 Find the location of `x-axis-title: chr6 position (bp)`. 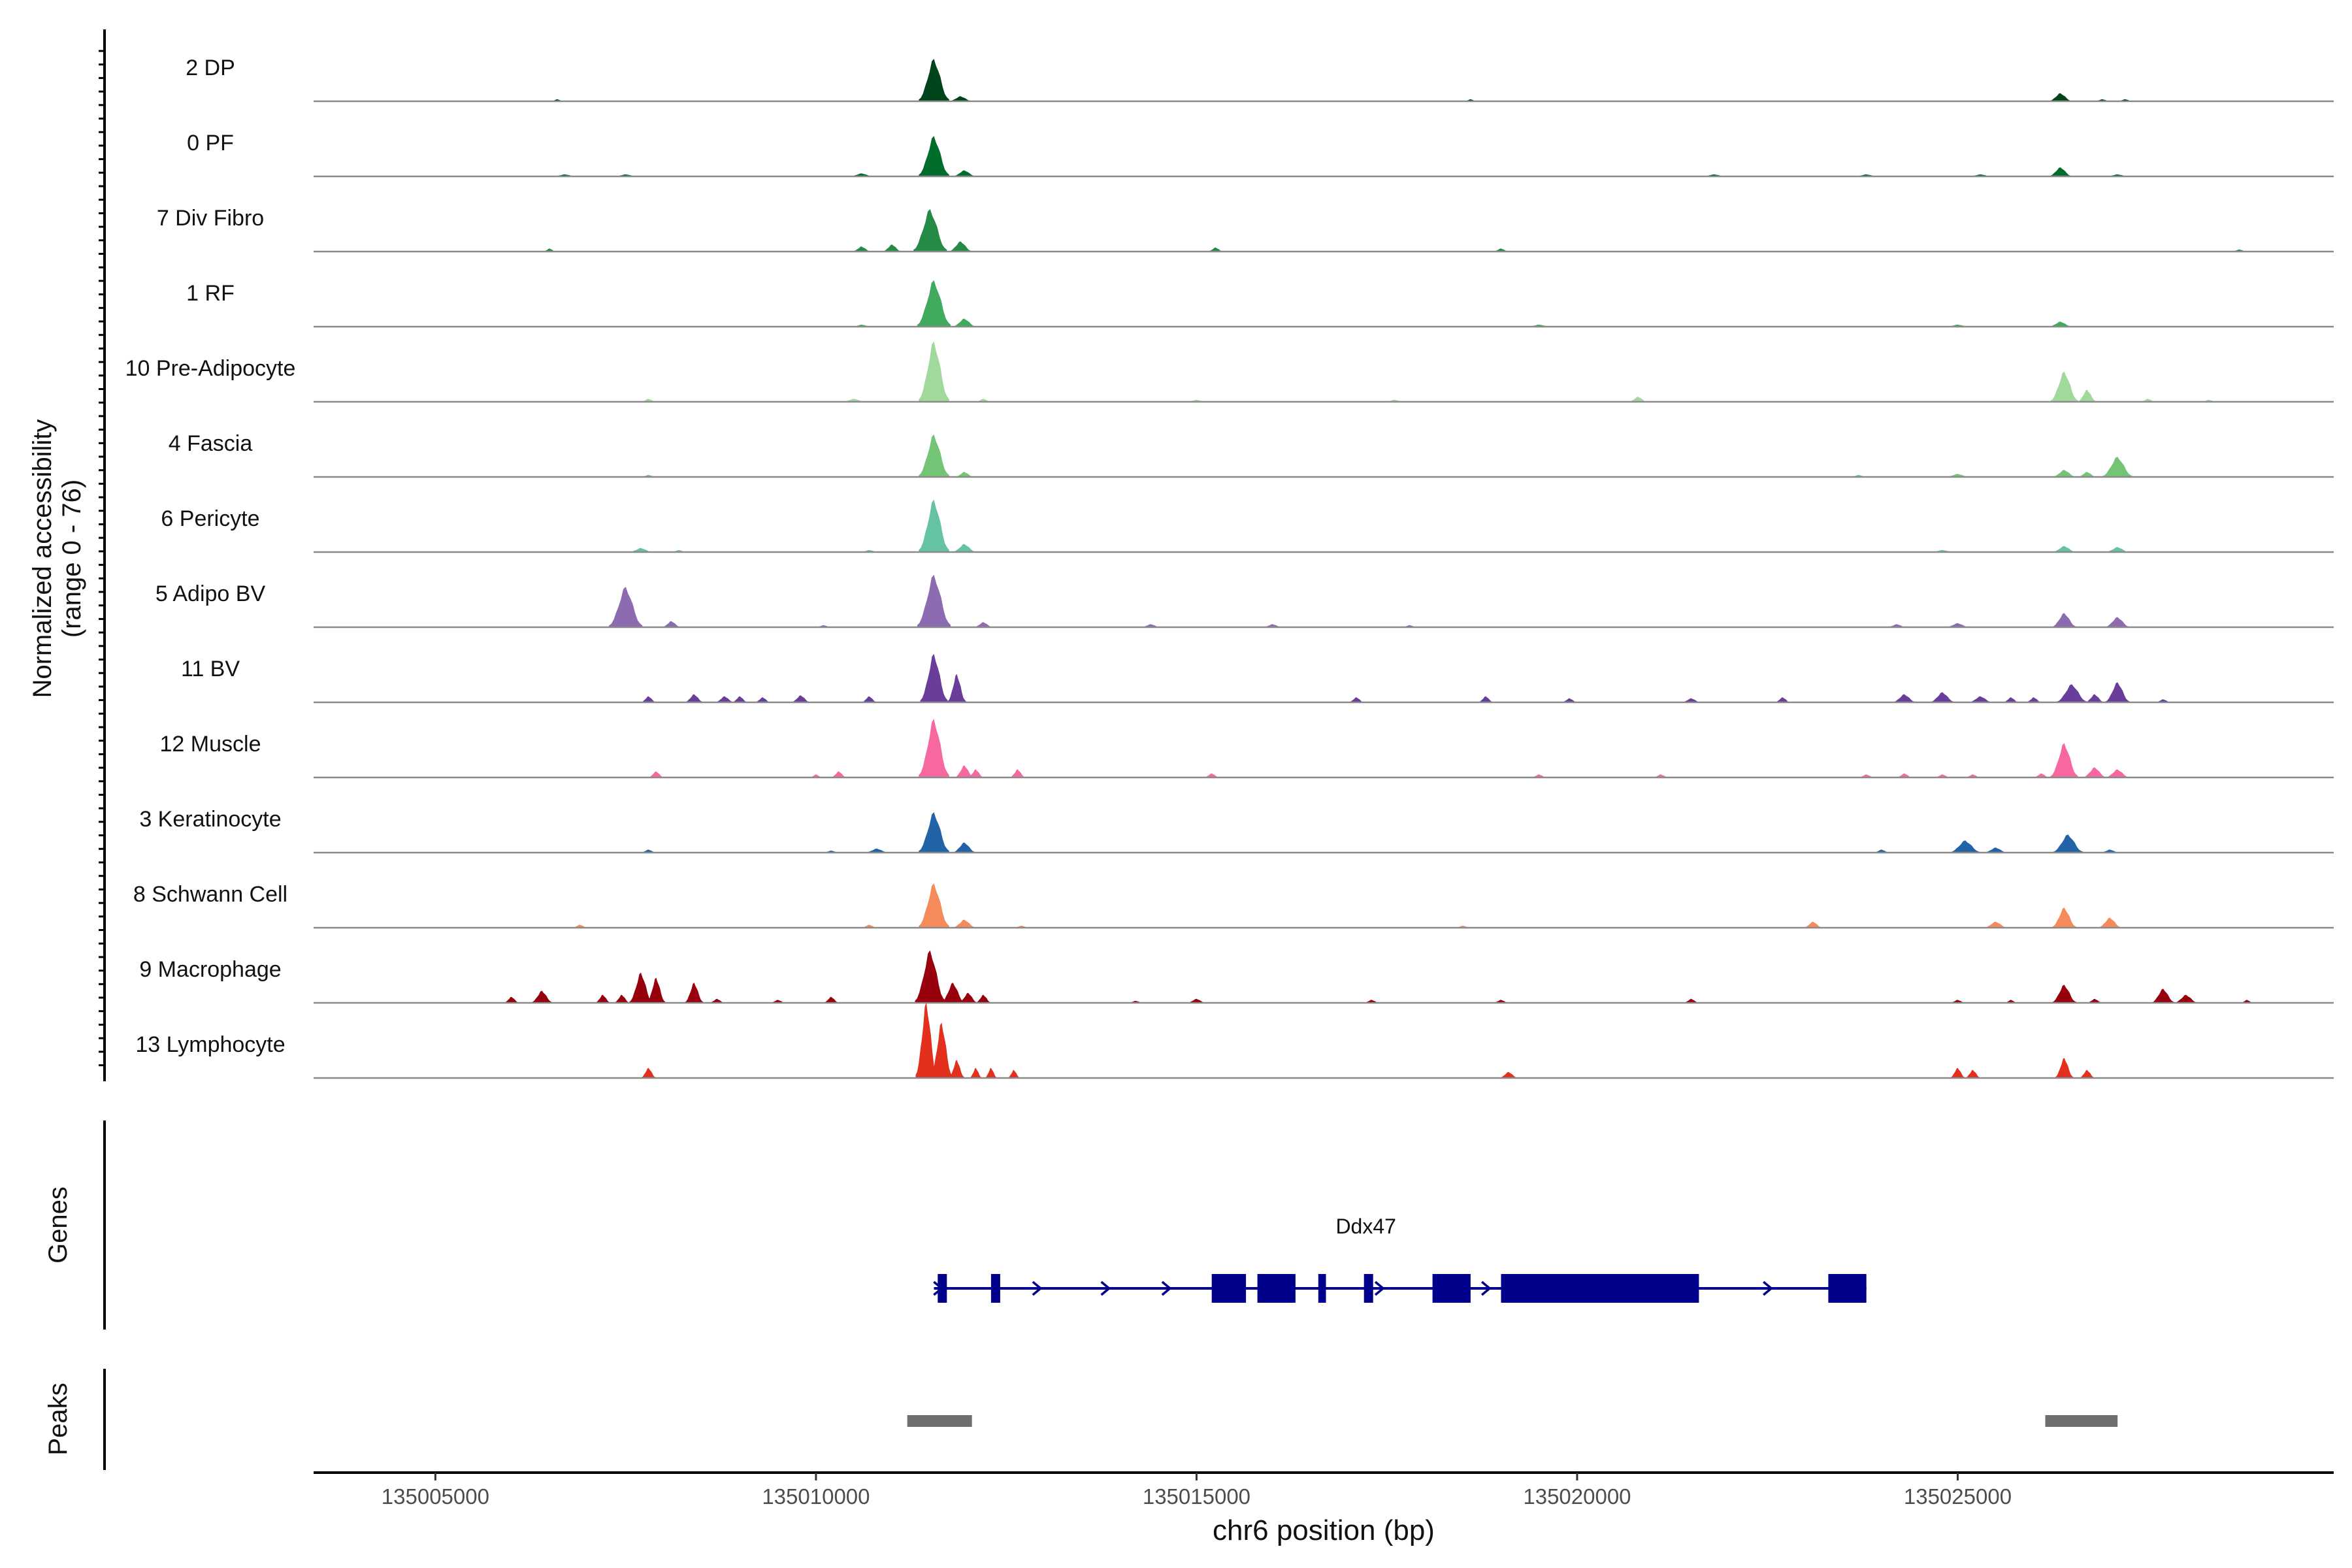

x-axis-title: chr6 position (bp) is located at coordinates (1324, 1530).